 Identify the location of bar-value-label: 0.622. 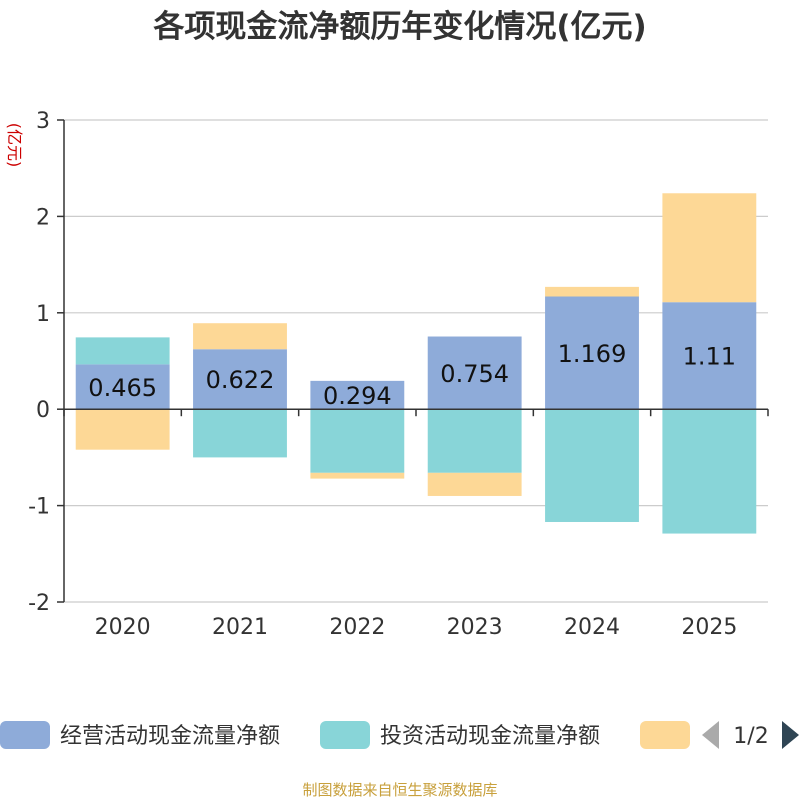
(240, 380).